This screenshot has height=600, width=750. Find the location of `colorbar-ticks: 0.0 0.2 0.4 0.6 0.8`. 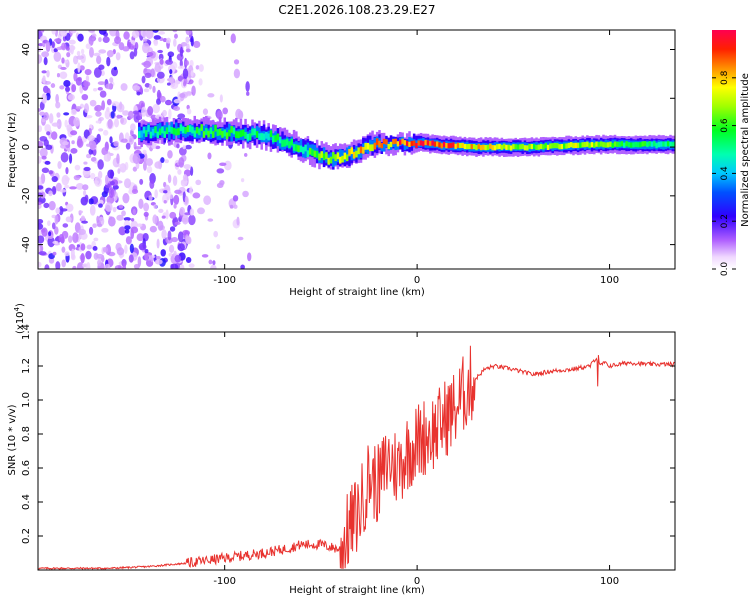

colorbar-ticks: 0.0 0.2 0.4 0.6 0.8 is located at coordinates (724, 173).